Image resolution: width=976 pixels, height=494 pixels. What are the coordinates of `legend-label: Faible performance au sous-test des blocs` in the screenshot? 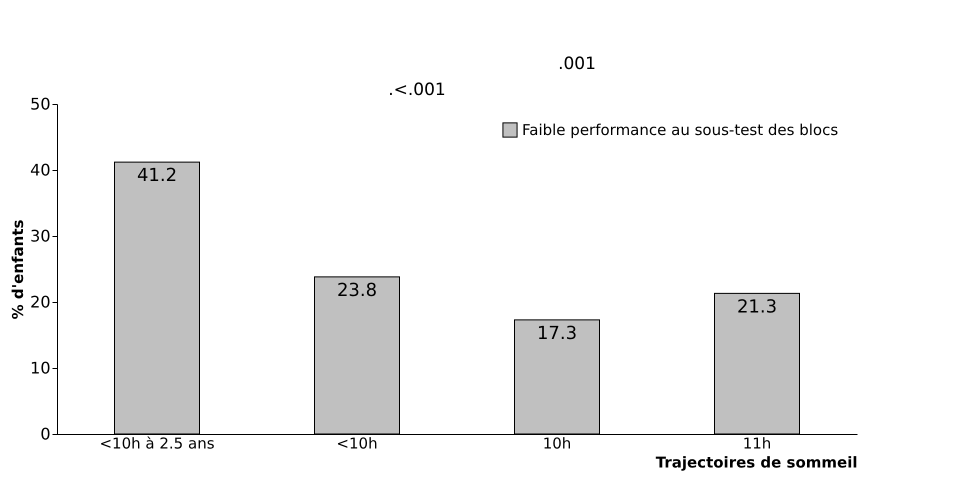 It's located at (680, 130).